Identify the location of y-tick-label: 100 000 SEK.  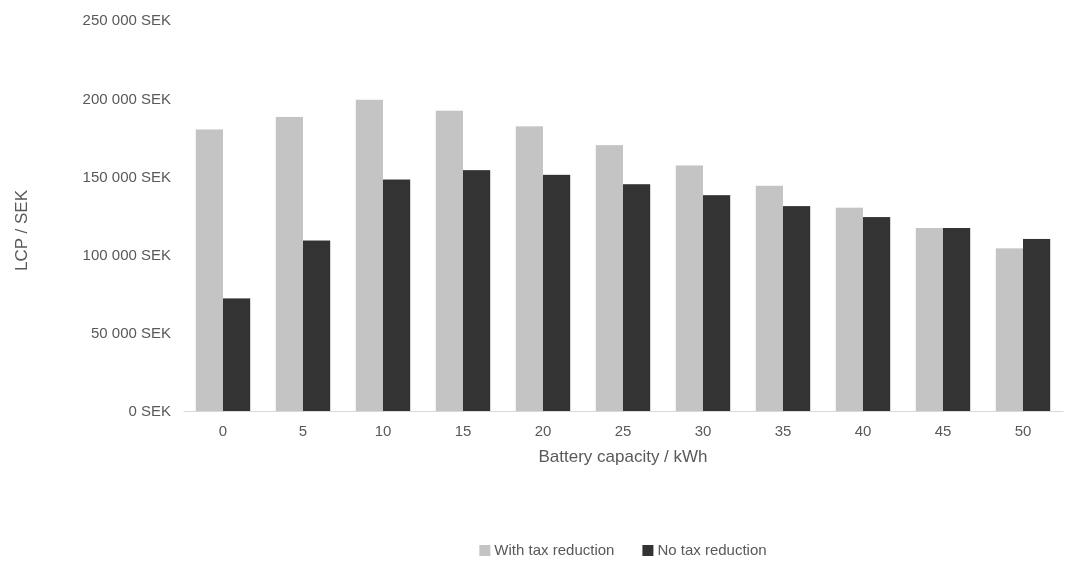
(126, 254).